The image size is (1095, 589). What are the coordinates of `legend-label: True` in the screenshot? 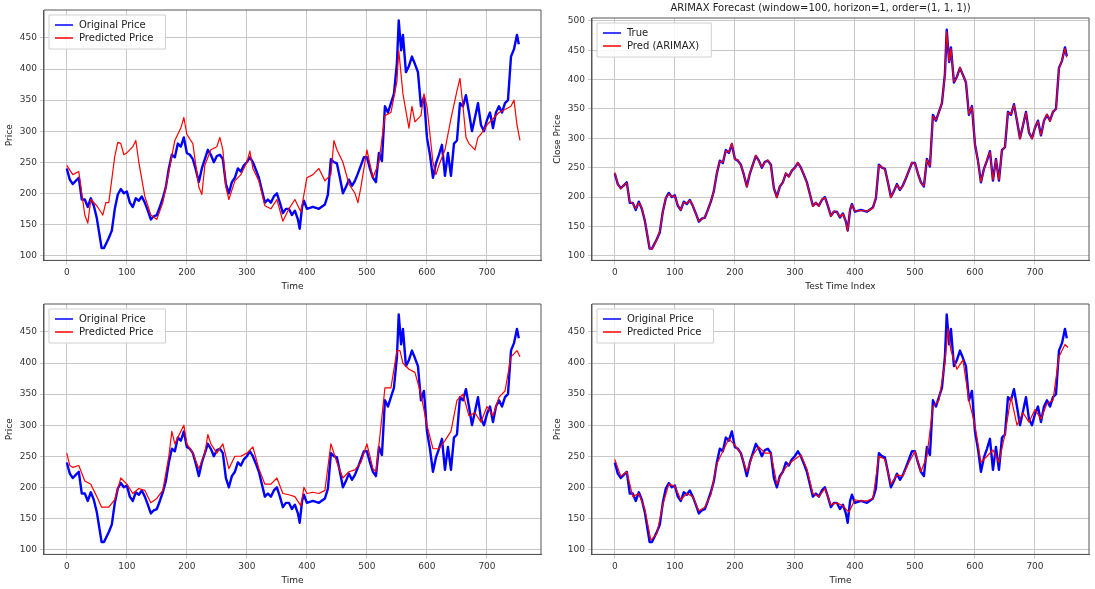 It's located at (637, 32).